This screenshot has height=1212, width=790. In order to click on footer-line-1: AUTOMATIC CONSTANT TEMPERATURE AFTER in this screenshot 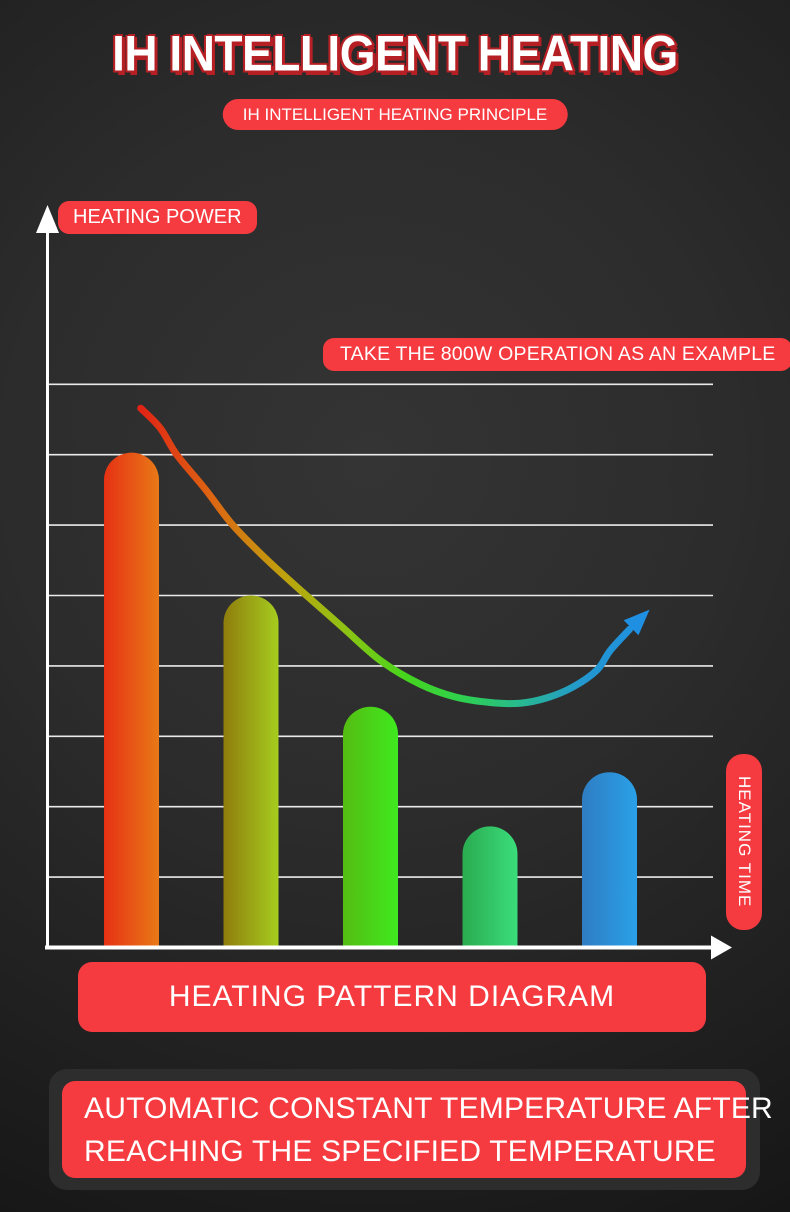, I will do `click(428, 1108)`.